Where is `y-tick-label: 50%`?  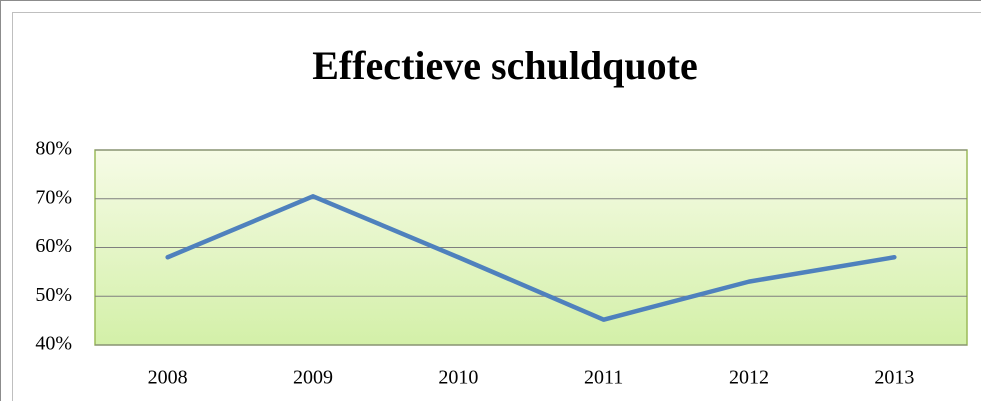
y-tick-label: 50% is located at coordinates (53, 295).